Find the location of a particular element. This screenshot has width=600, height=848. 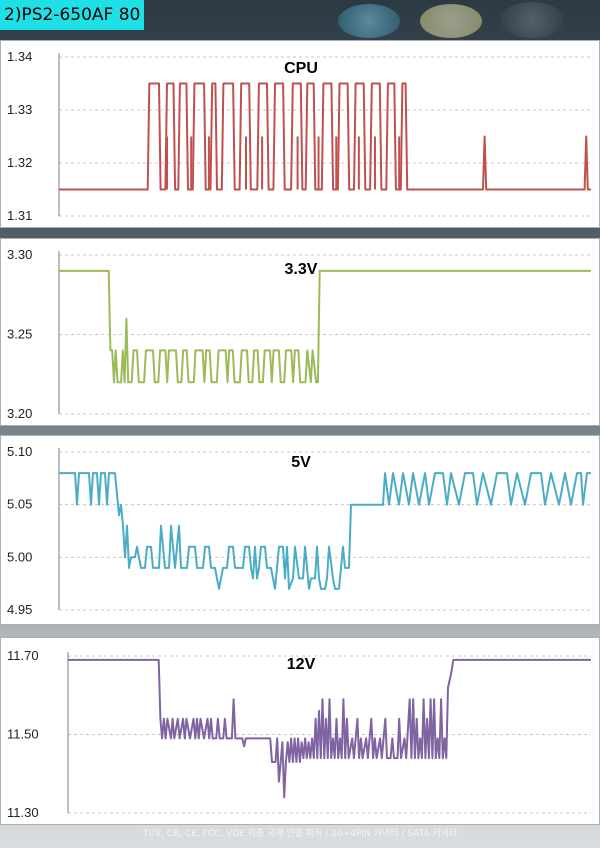

y-tick-label: 5.05 is located at coordinates (19, 504).